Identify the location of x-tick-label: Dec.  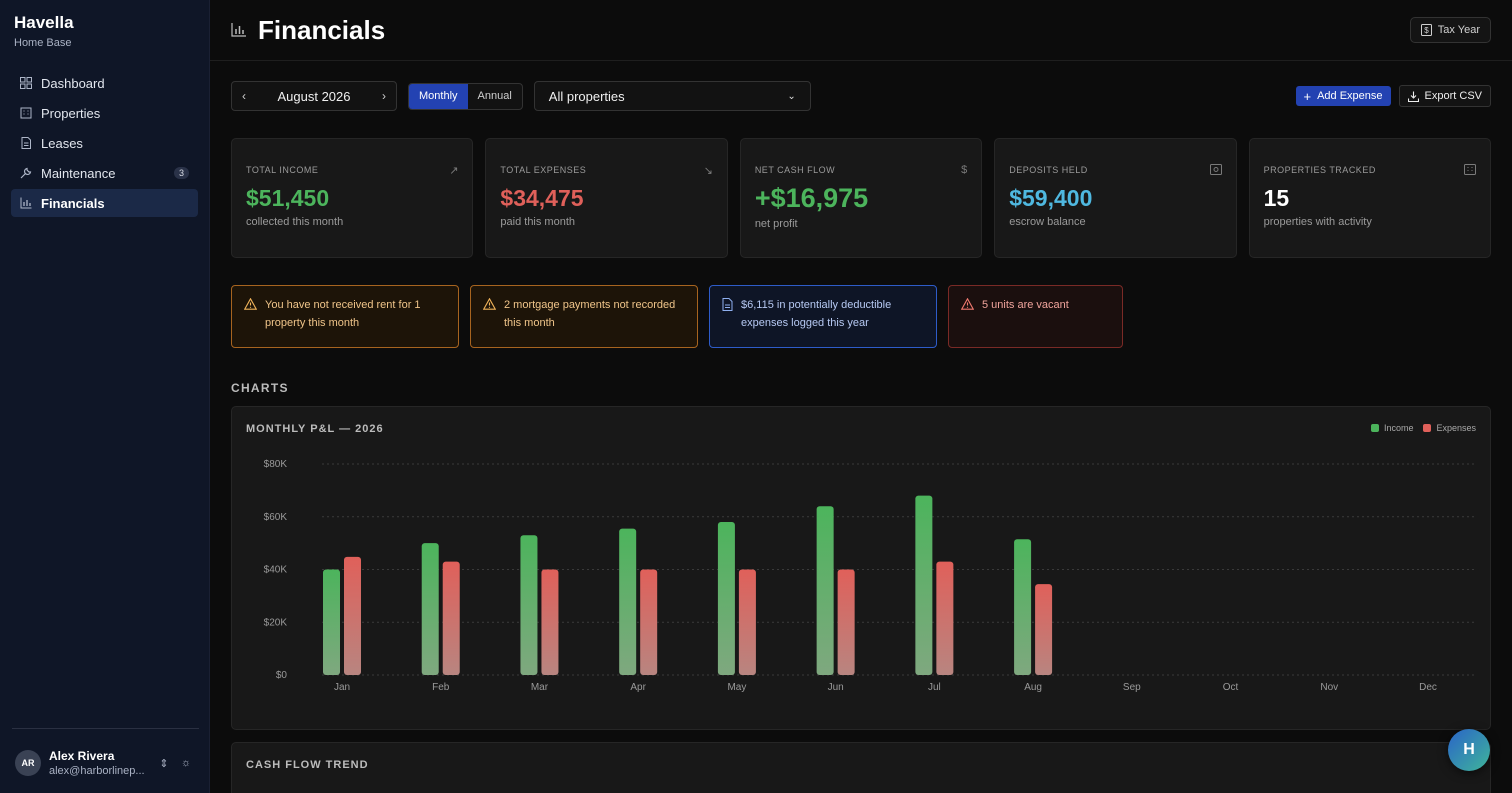
(1428, 687).